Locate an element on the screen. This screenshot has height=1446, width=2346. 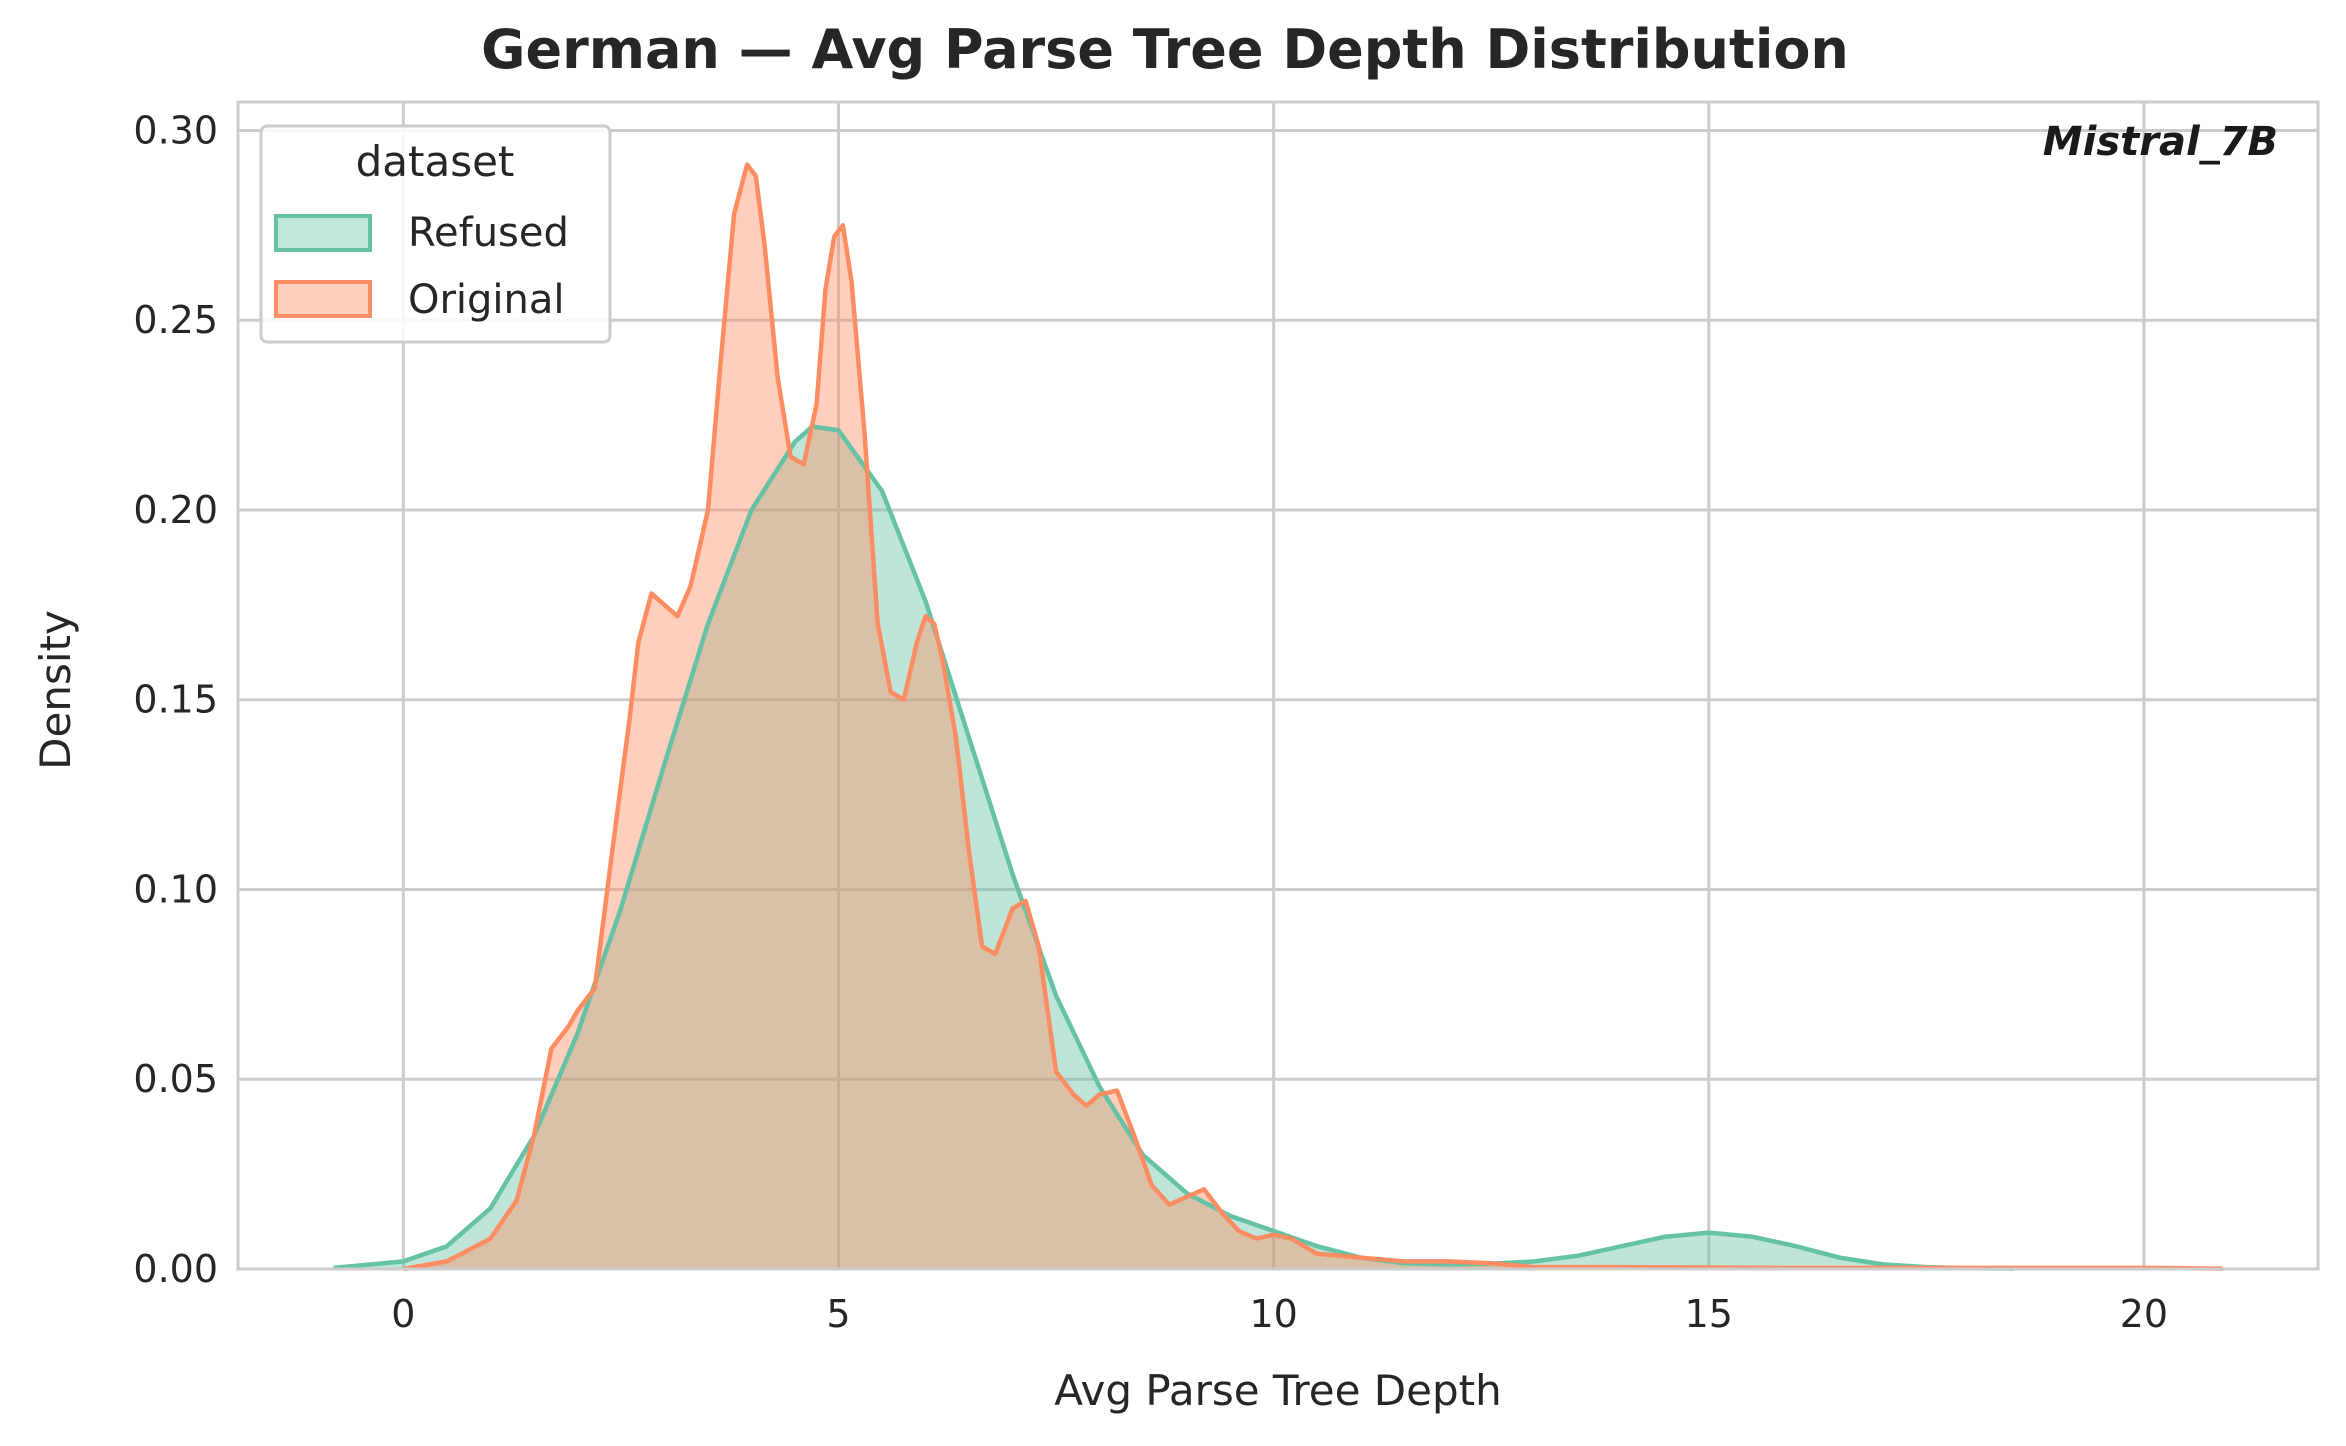
y-tick-label: 0.00 is located at coordinates (175, 1269).